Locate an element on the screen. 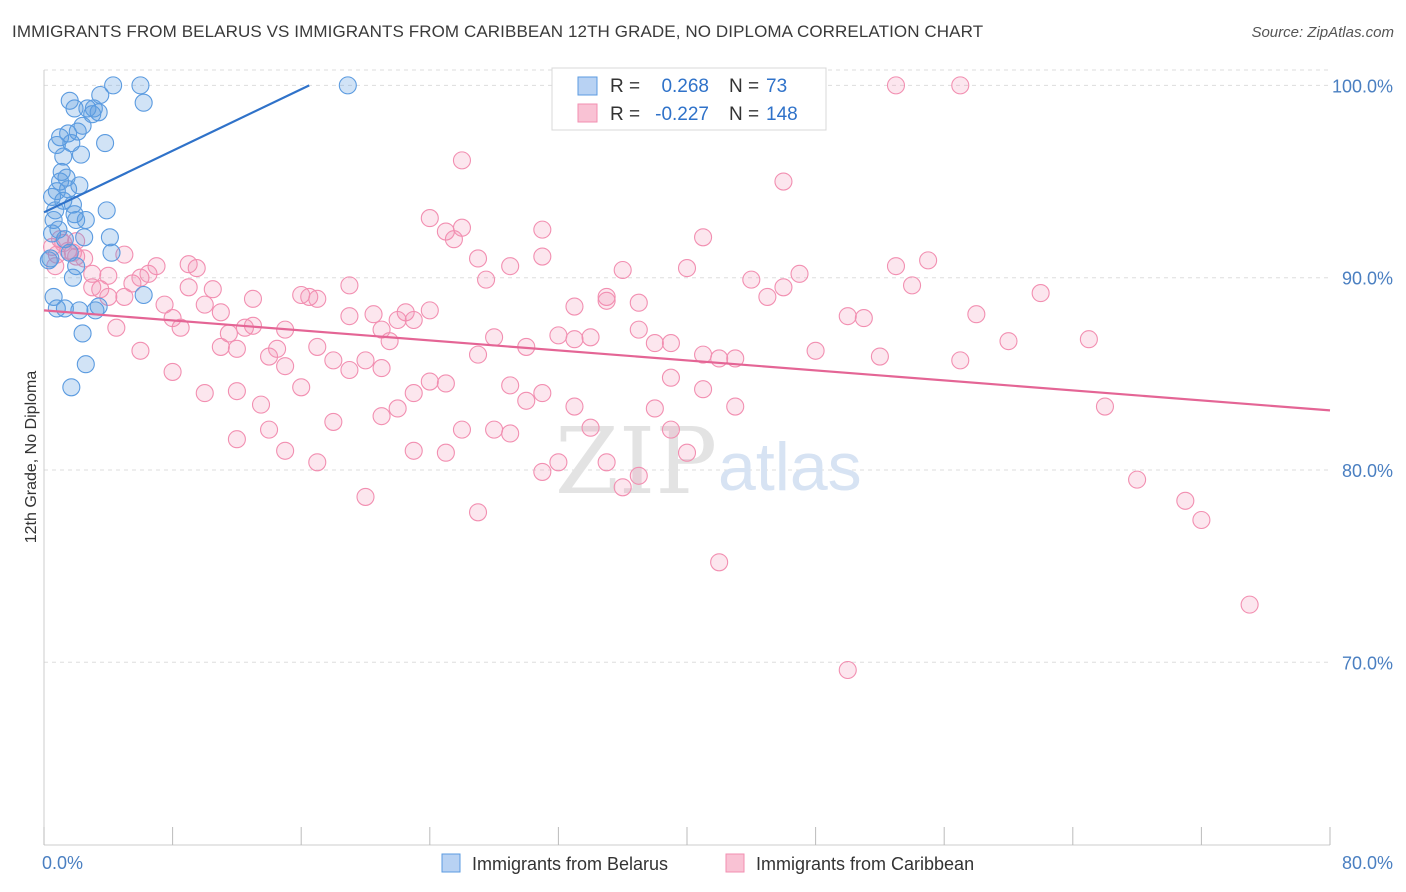 Image resolution: width=1406 pixels, height=892 pixels. source-label: Source: ZipAtlas.com is located at coordinates (1322, 32).